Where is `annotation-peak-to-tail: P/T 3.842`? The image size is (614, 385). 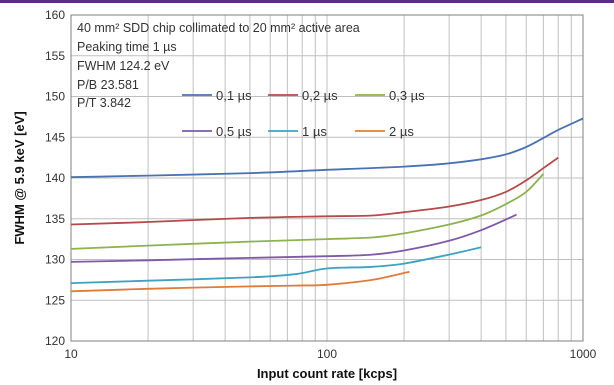
annotation-peak-to-tail: P/T 3.842 is located at coordinates (104, 103).